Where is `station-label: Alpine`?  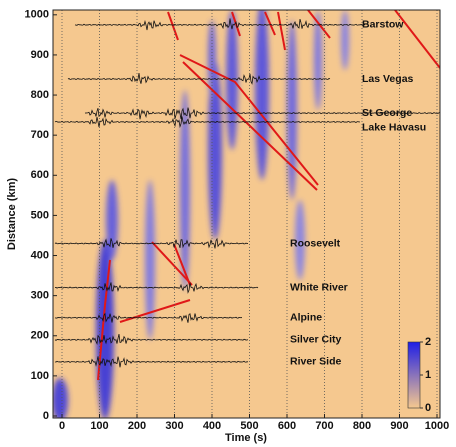
station-label: Alpine is located at coordinates (306, 317).